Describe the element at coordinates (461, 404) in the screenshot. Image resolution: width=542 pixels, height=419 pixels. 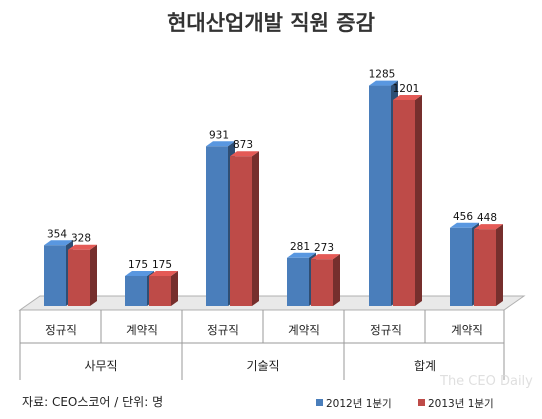
I see `legend-label-2013: 2013년 1분기` at that location.